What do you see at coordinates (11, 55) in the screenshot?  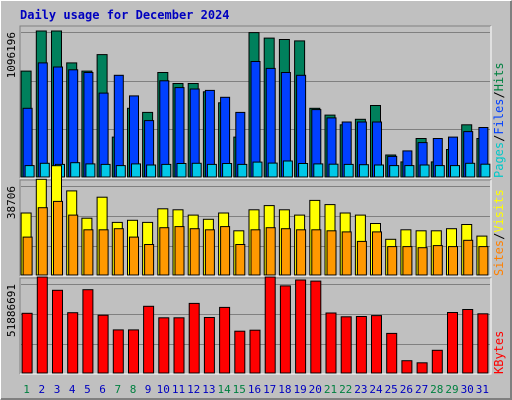 I see `y-max-label: 1096196` at bounding box center [11, 55].